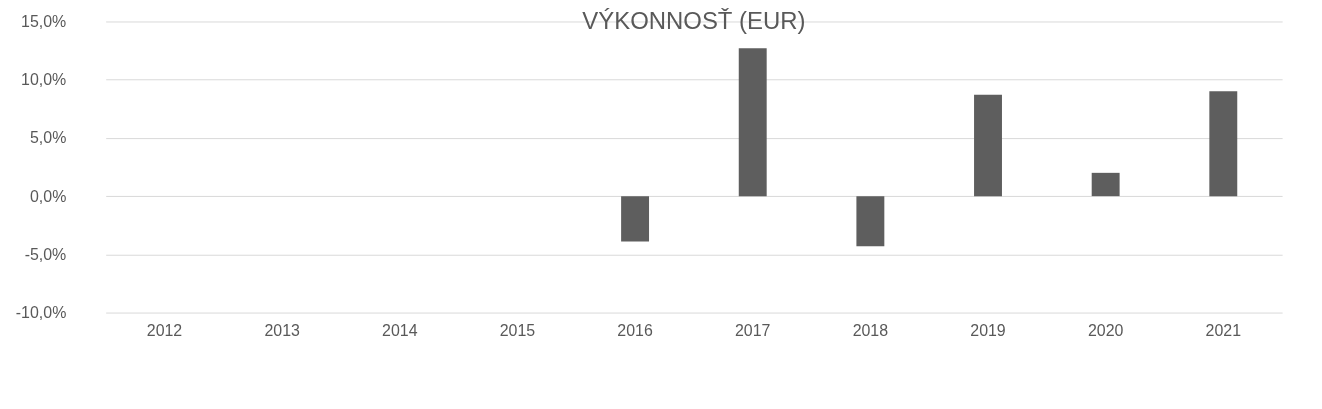  What do you see at coordinates (635, 330) in the screenshot?
I see `x-tick-label: 2016` at bounding box center [635, 330].